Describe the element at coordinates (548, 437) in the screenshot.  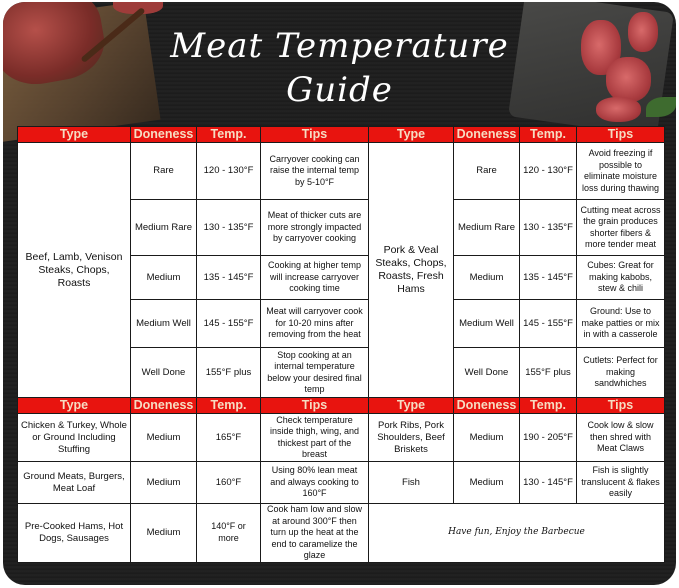
I see `temp-cell: 190 - 205°F` at that location.